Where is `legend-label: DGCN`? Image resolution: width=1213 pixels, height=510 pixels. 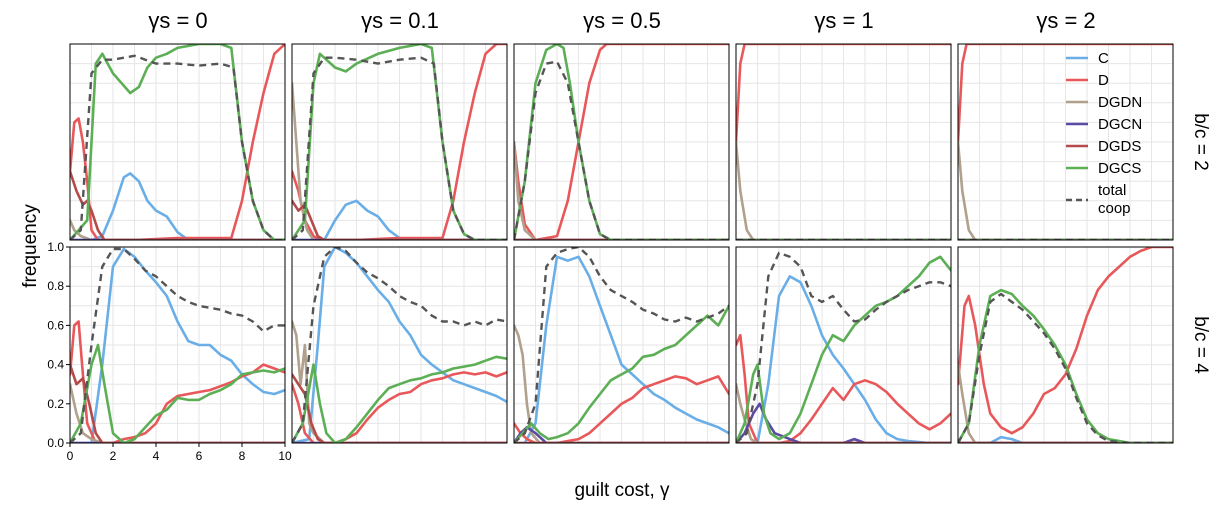 legend-label: DGCN is located at coordinates (1120, 124).